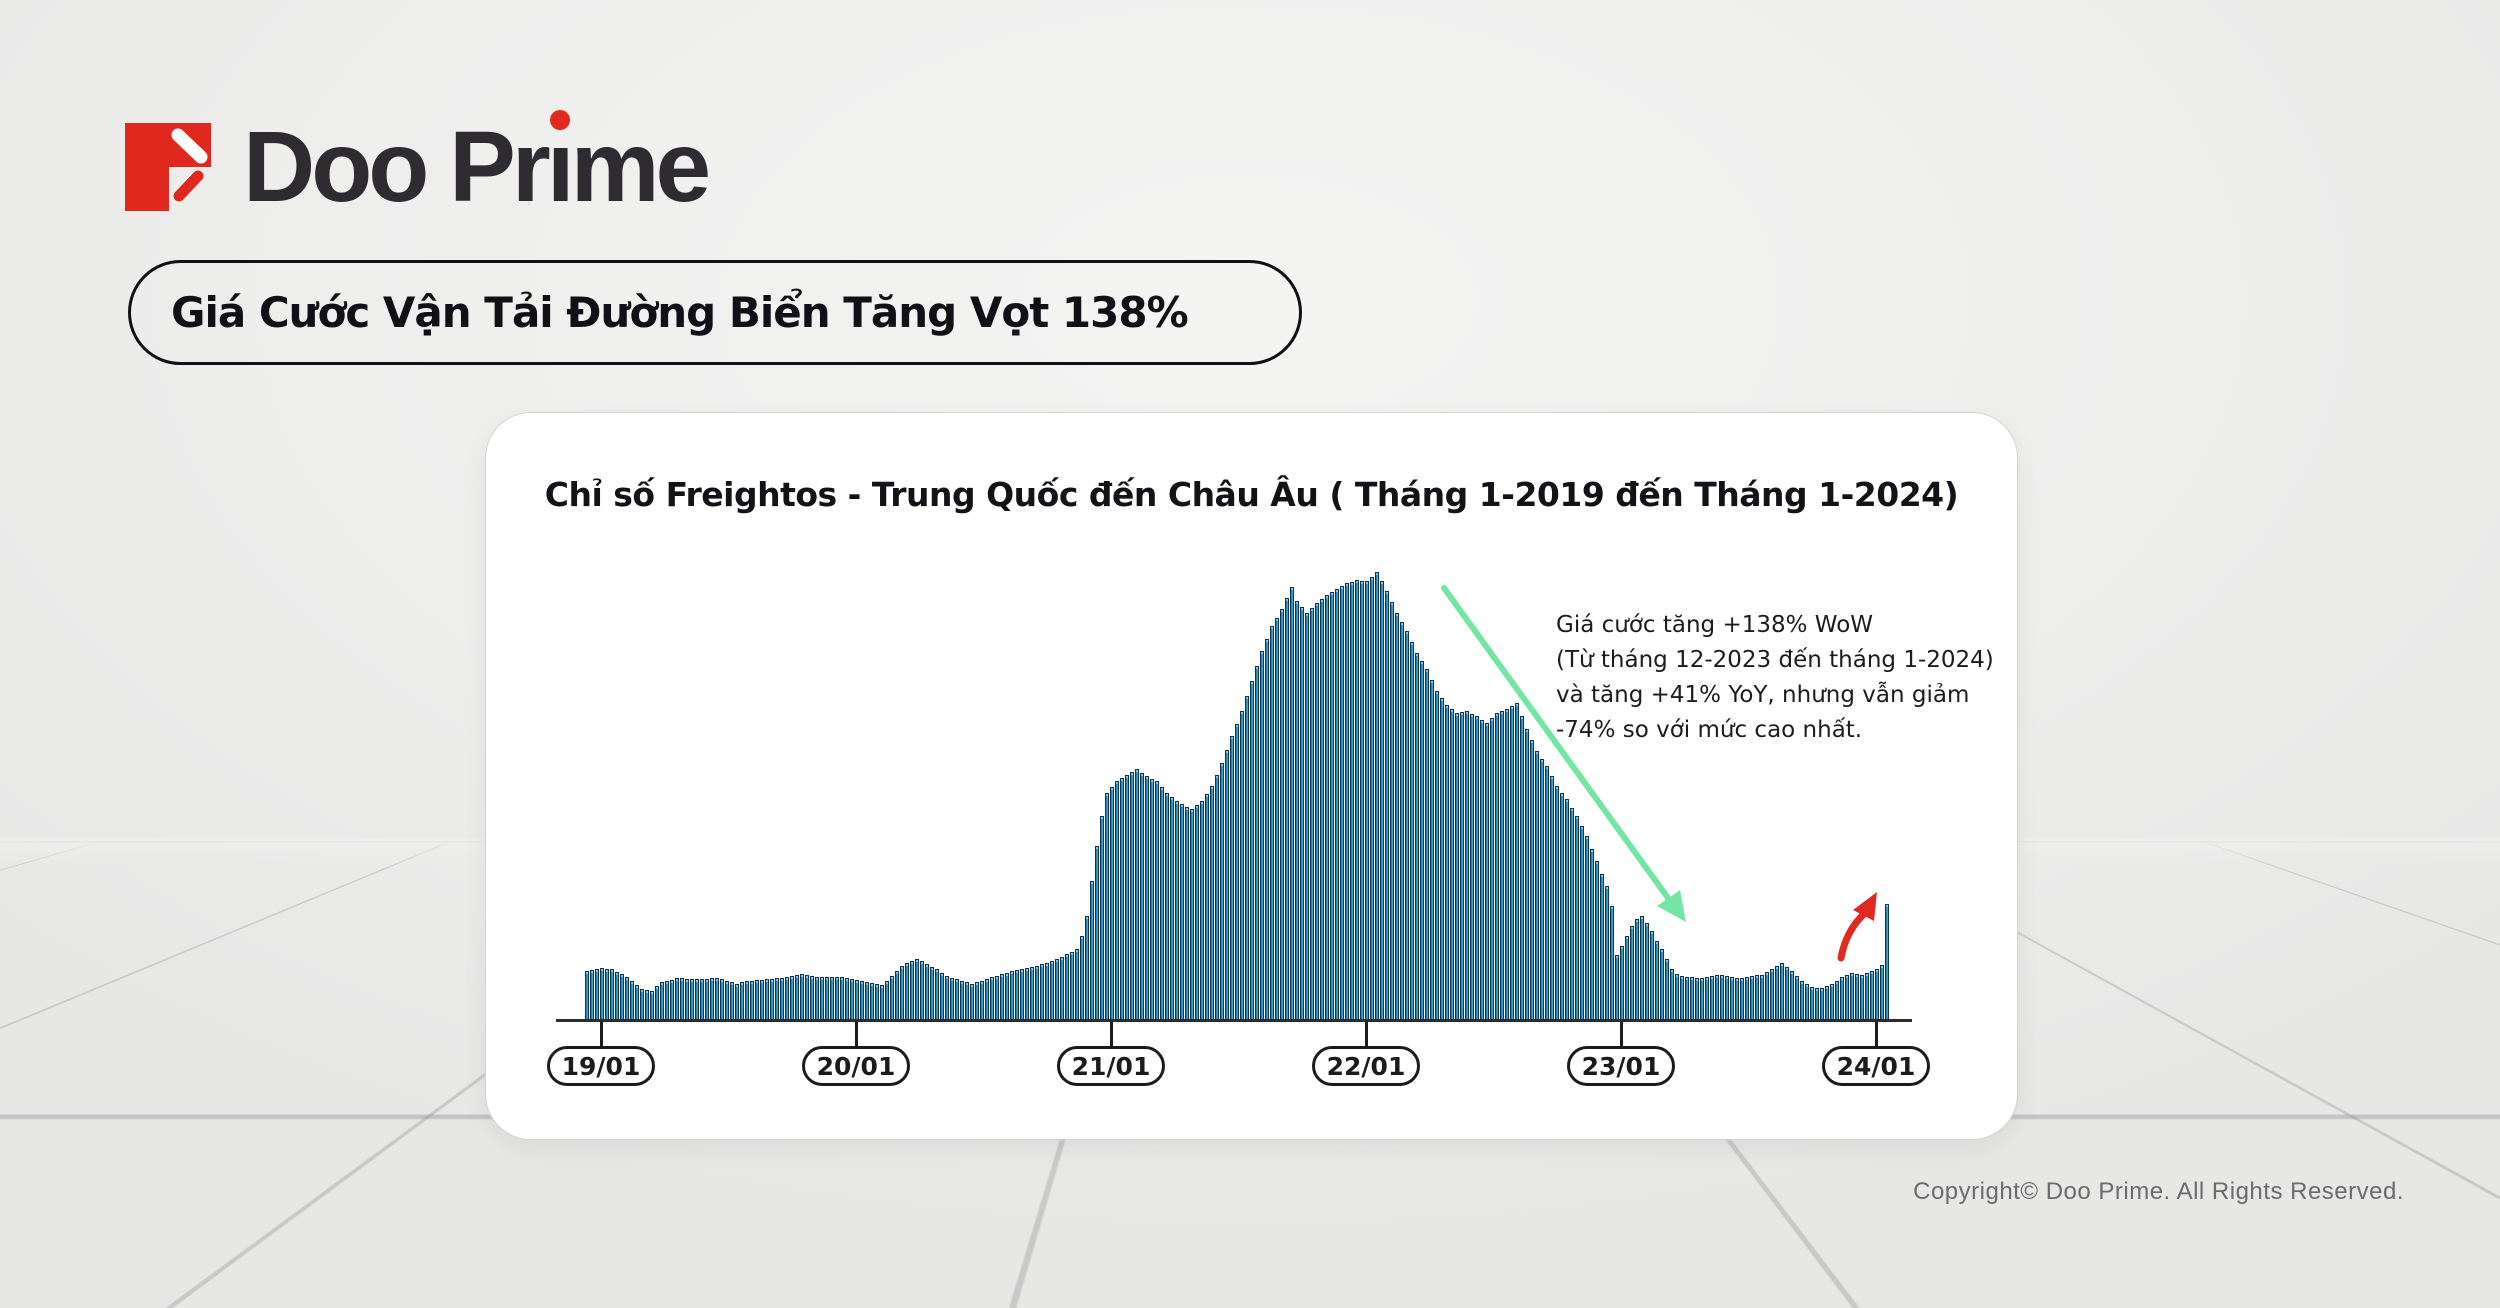 Image resolution: width=2500 pixels, height=1308 pixels. What do you see at coordinates (1366, 1066) in the screenshot?
I see `x-tick-label: 22/01` at bounding box center [1366, 1066].